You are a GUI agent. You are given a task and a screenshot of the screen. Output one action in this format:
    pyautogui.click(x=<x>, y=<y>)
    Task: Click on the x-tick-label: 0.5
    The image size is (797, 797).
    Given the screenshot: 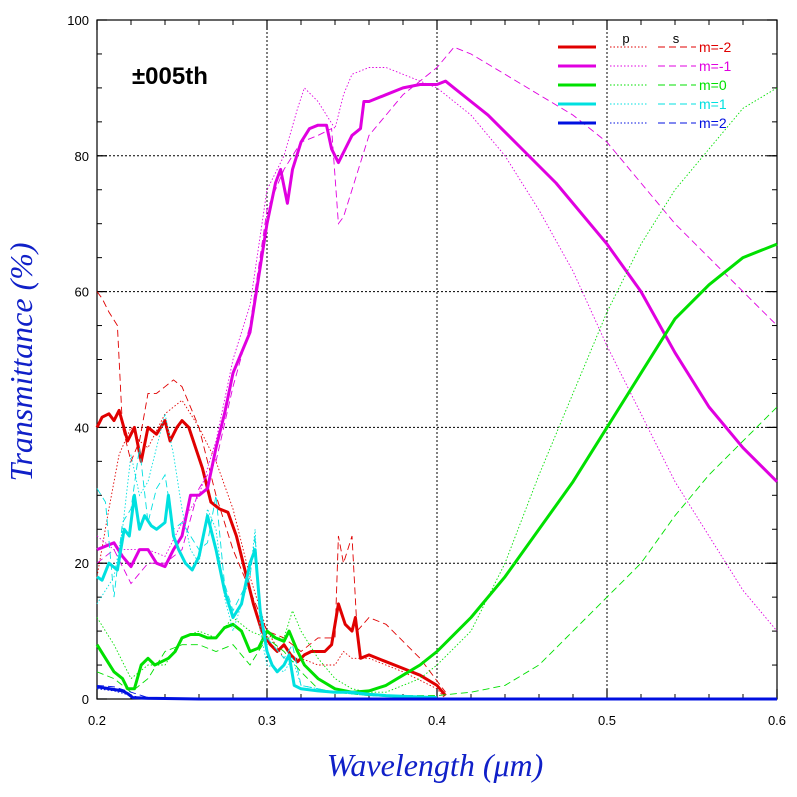 What is the action you would take?
    pyautogui.click(x=607, y=720)
    